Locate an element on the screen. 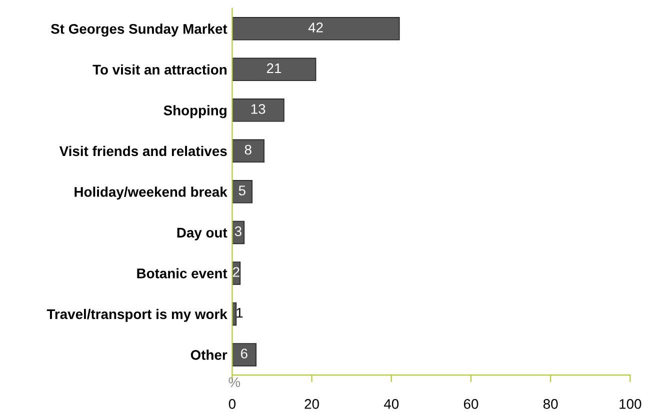  data-label: 42 is located at coordinates (315, 27).